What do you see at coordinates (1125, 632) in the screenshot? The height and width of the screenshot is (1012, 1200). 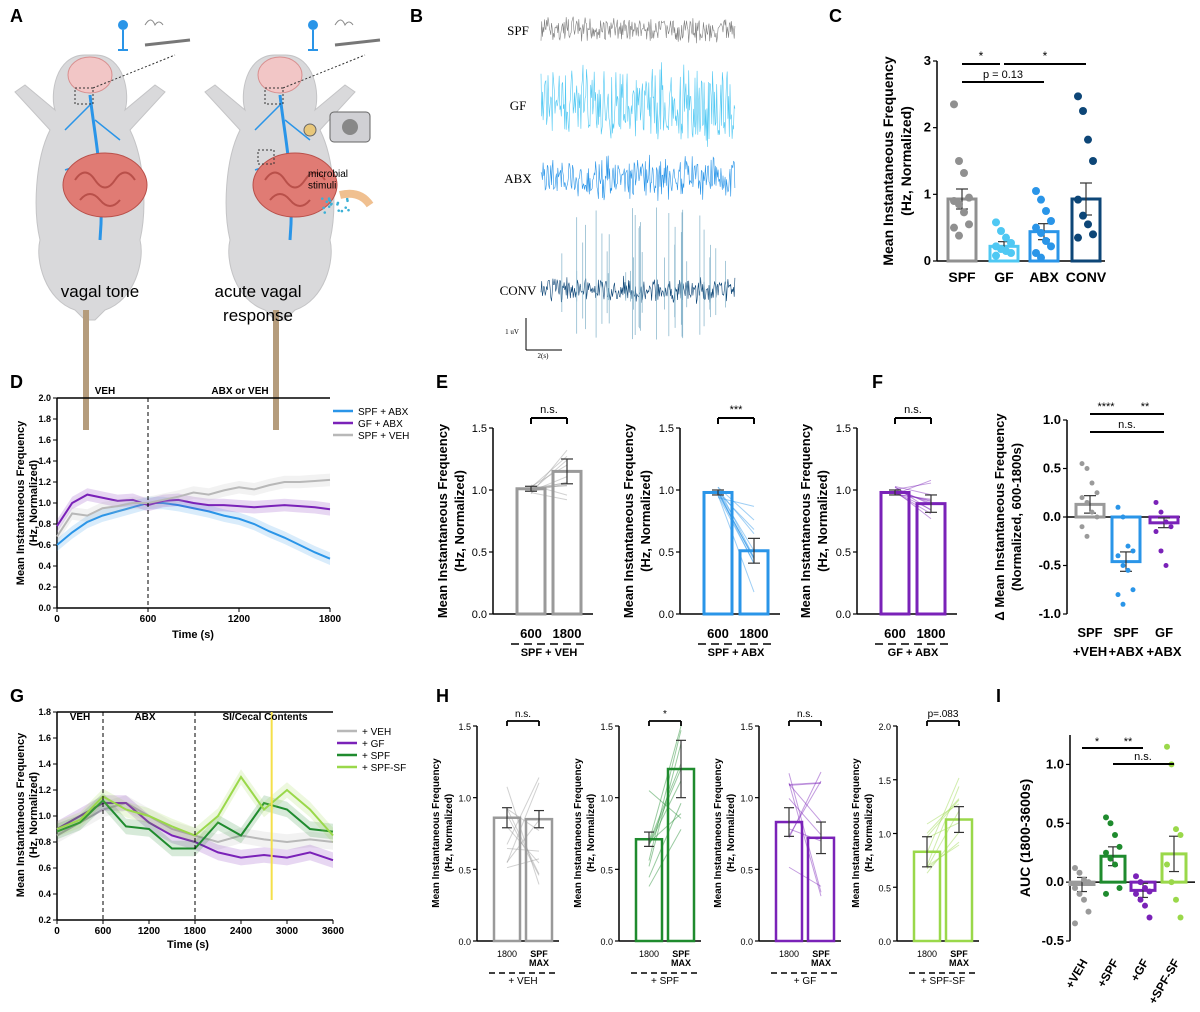 I see `label-line: SPF` at bounding box center [1125, 632].